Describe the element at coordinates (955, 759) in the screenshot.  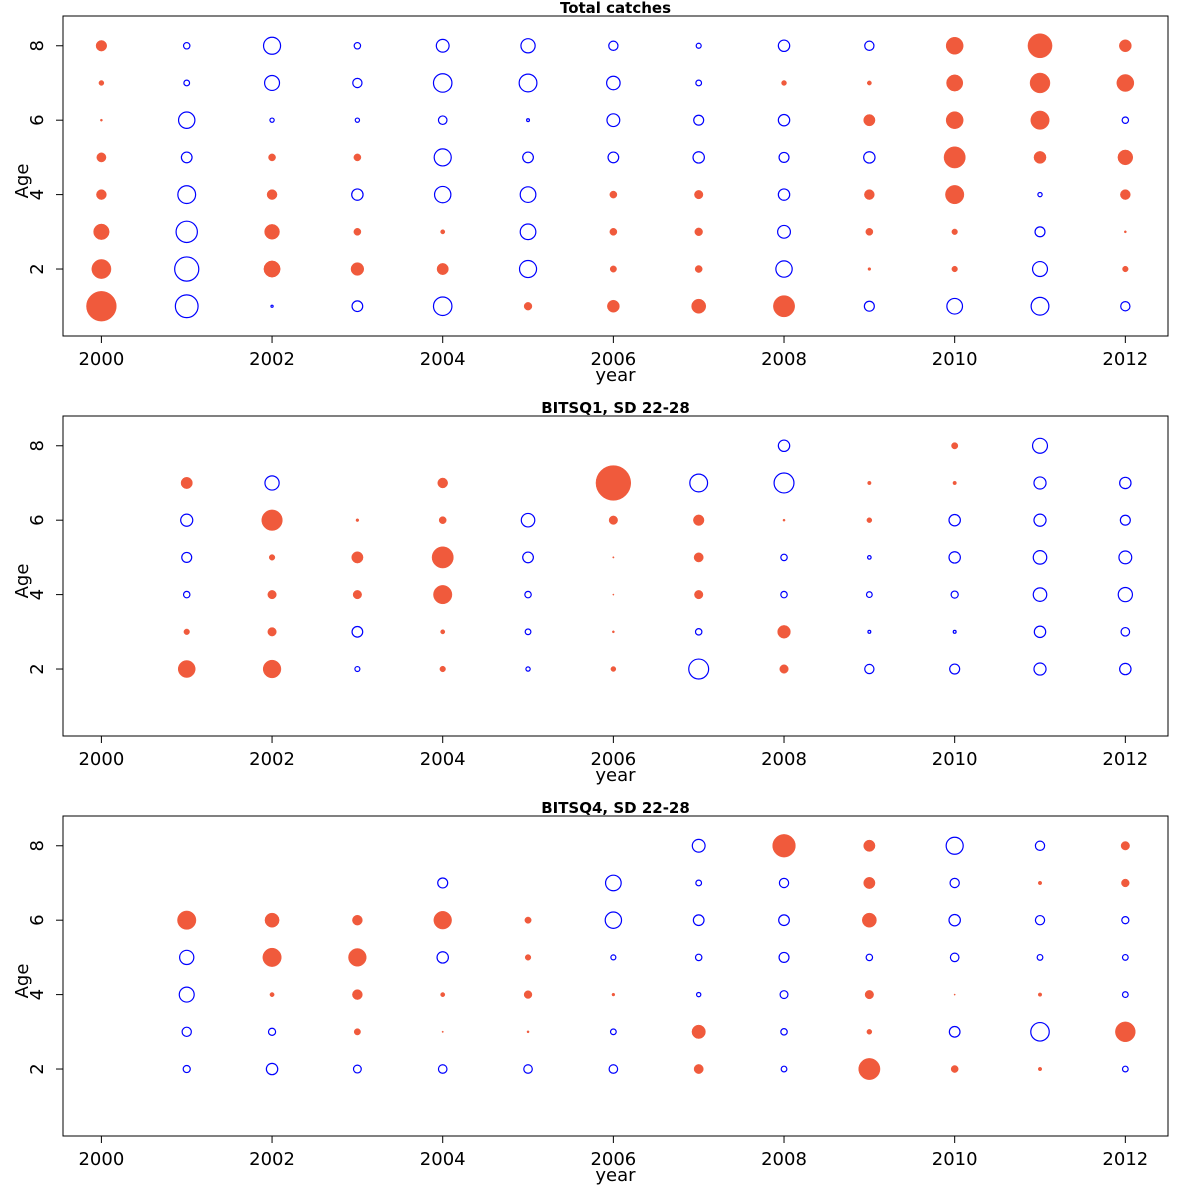
I see `x-tick-label: 2010` at that location.